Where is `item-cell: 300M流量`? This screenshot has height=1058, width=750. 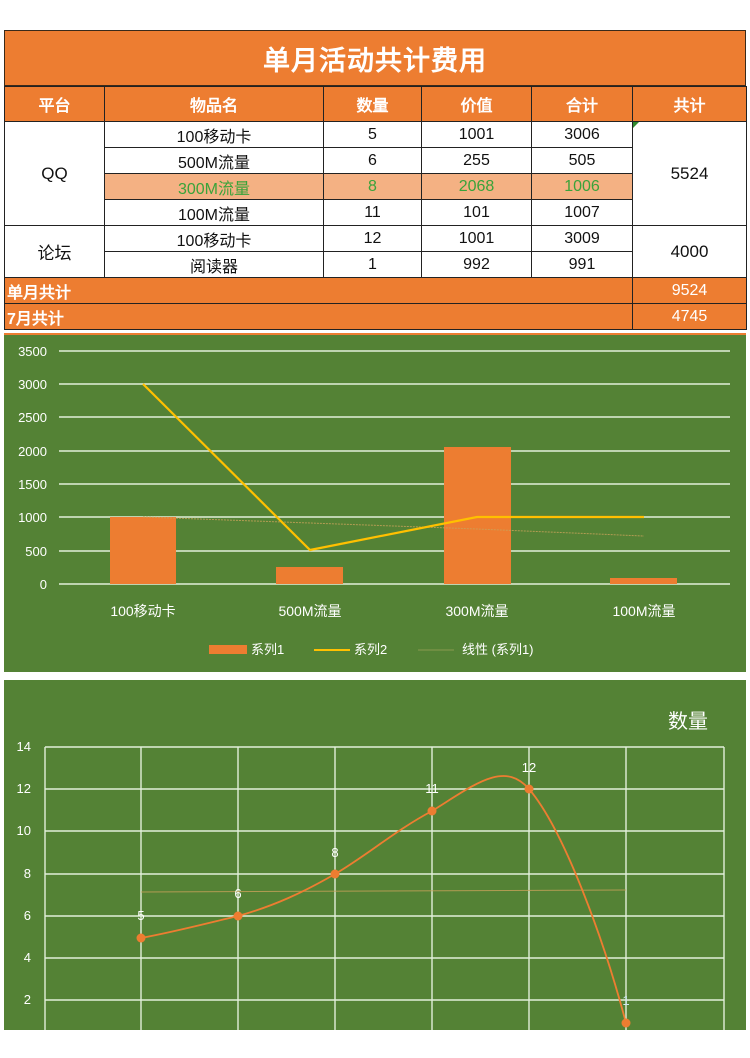 item-cell: 300M流量 is located at coordinates (214, 186).